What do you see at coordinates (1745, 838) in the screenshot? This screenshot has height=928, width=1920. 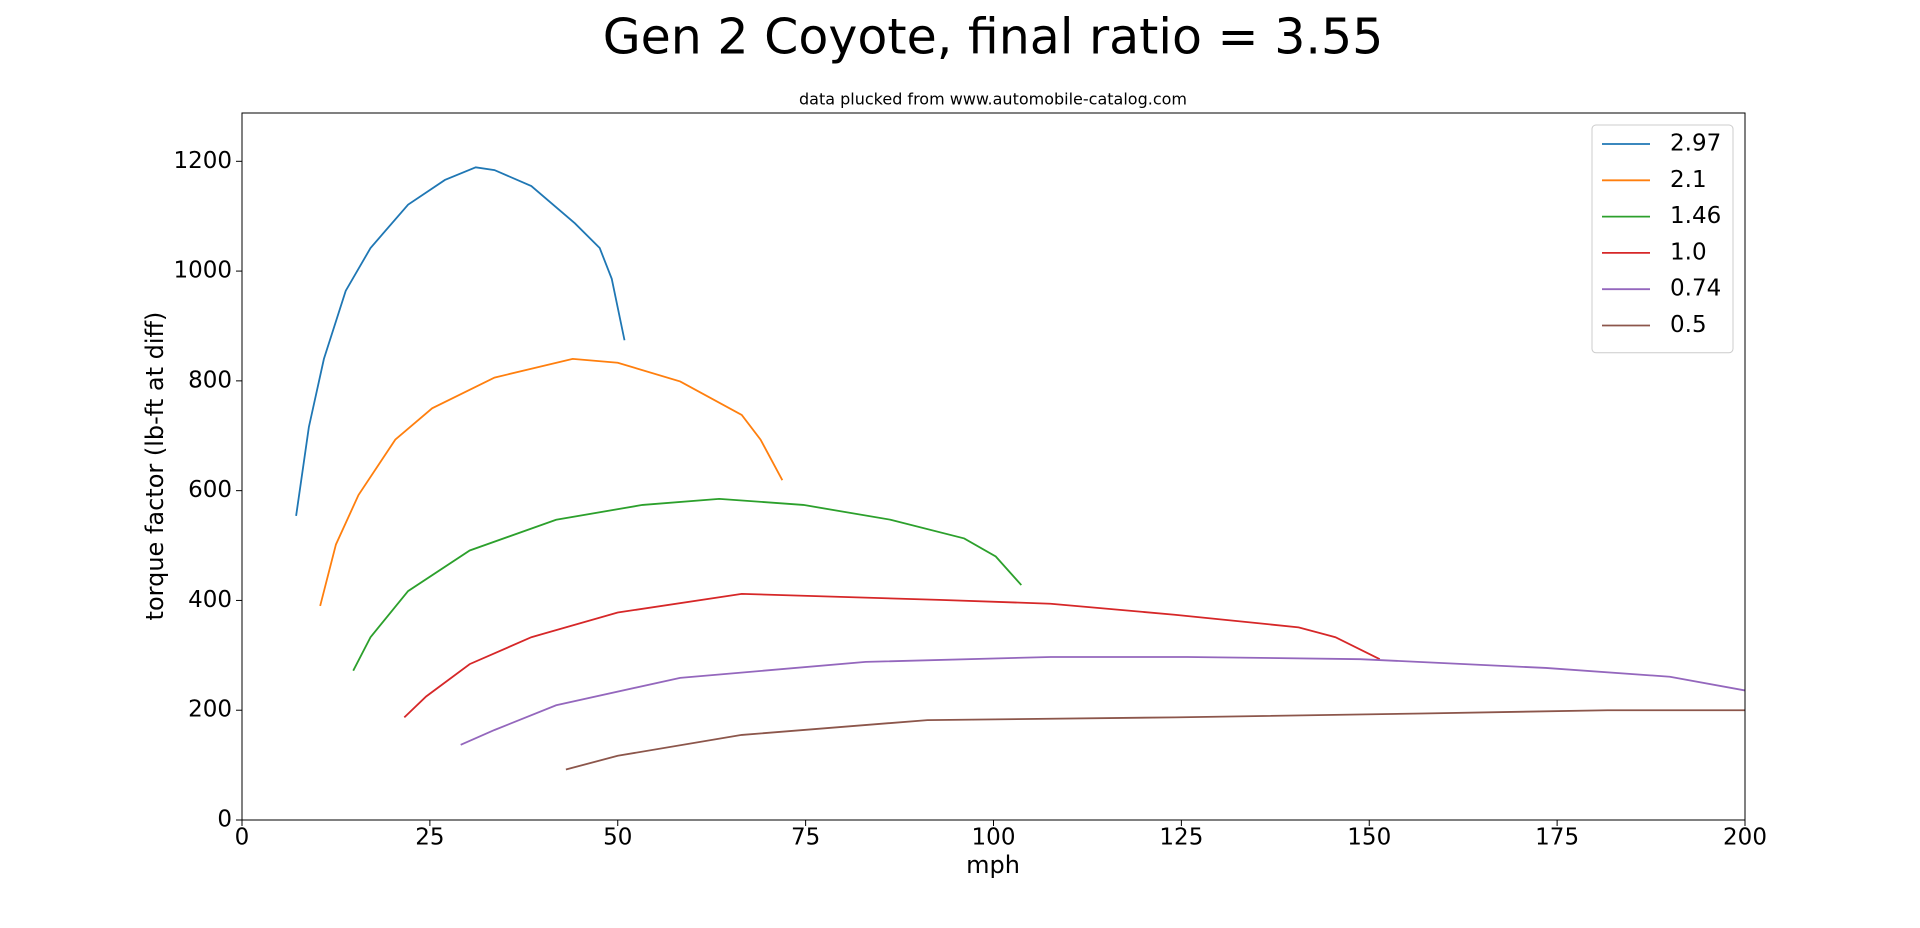 I see `x-tick-label: 200` at bounding box center [1745, 838].